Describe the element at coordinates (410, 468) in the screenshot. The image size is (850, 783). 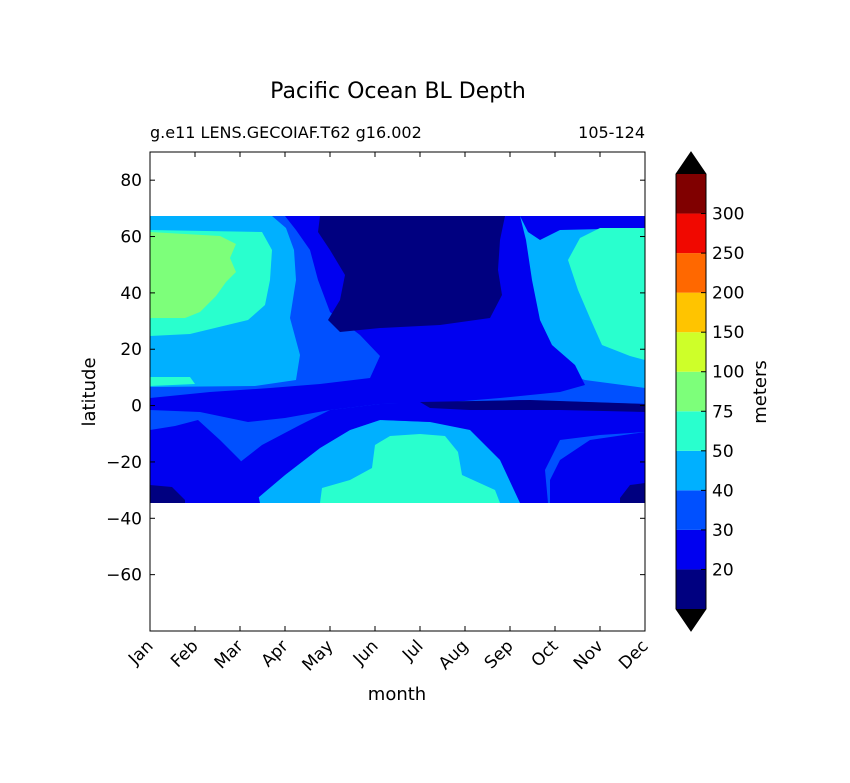
I see `contour-50-75-south` at that location.